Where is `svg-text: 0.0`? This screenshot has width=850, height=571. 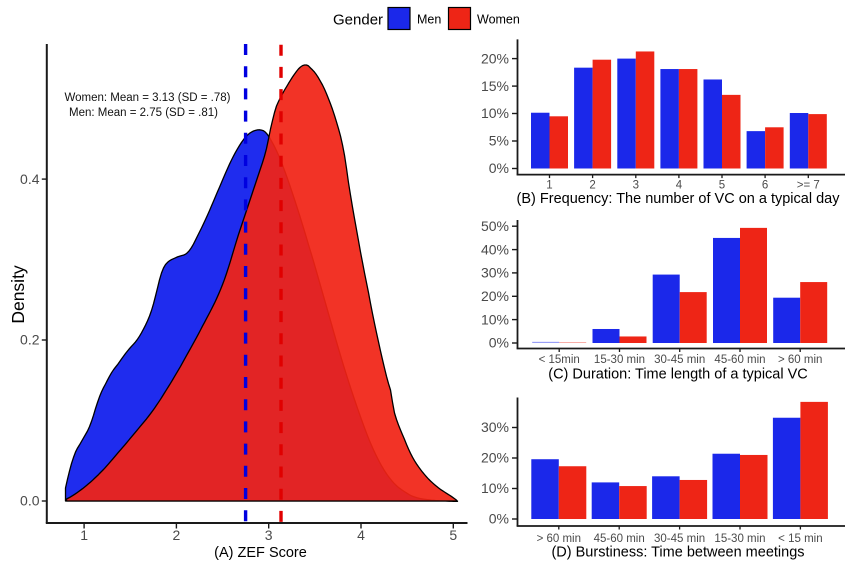 svg-text: 0.0 is located at coordinates (30, 501).